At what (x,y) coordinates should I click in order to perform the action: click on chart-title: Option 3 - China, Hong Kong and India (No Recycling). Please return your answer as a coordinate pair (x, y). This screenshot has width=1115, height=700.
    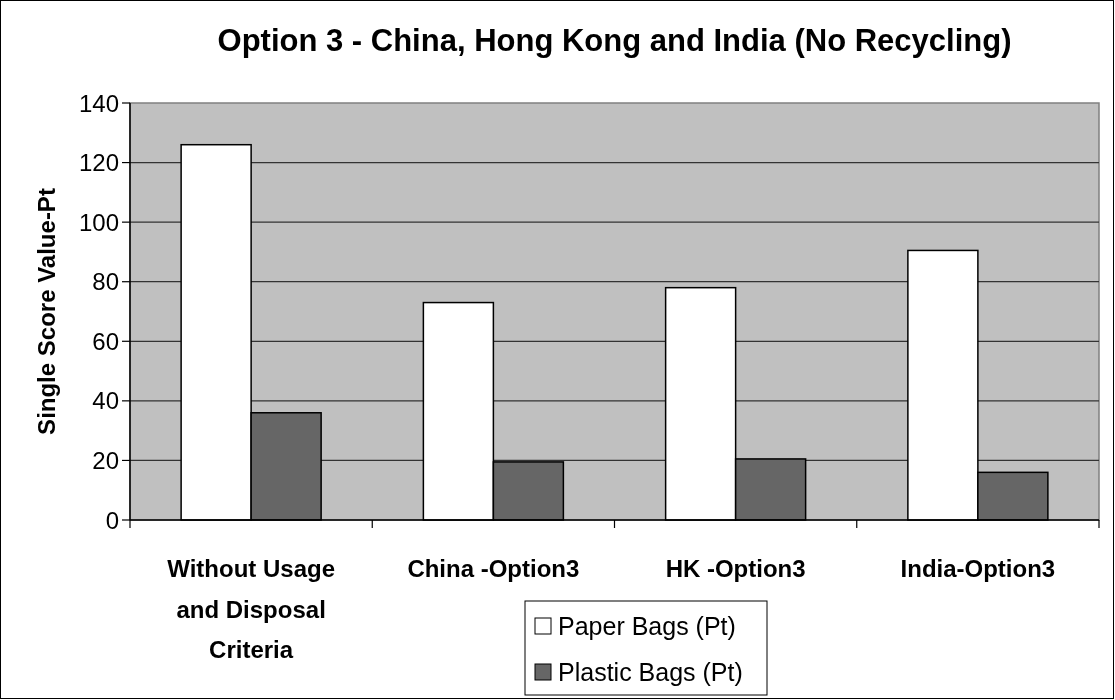
    Looking at the image, I should click on (614, 40).